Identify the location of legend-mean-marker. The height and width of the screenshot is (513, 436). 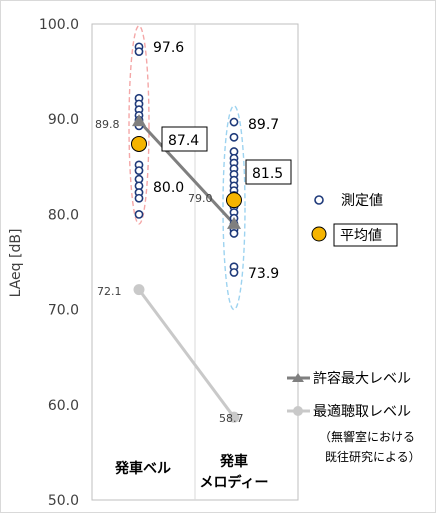
(319, 234).